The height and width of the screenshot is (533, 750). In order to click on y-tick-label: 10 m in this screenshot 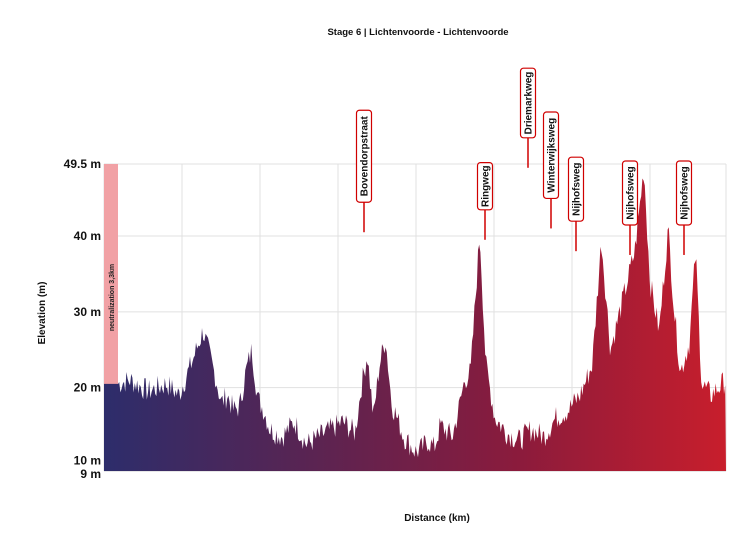, I will do `click(87, 460)`.